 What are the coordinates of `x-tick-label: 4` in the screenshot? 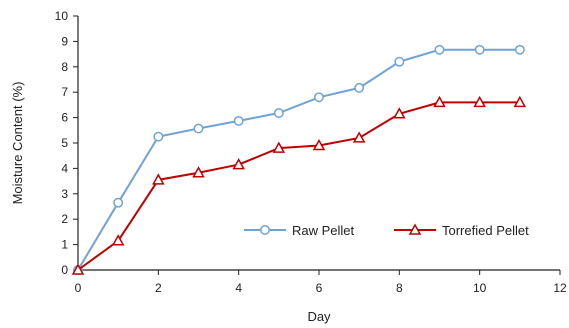 It's located at (238, 288).